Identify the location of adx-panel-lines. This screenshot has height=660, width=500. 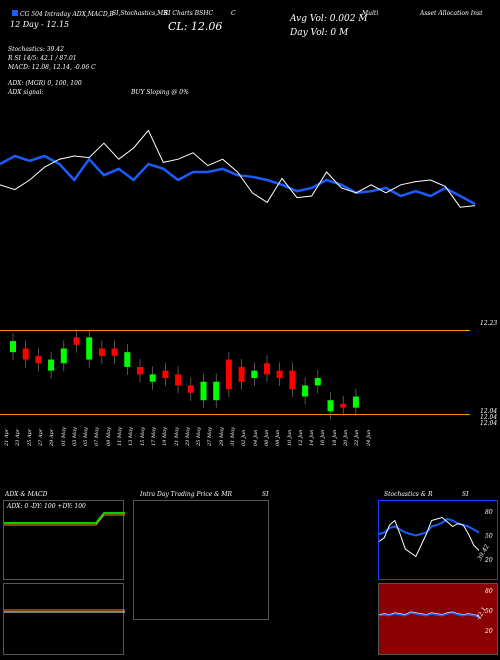
(64, 519).